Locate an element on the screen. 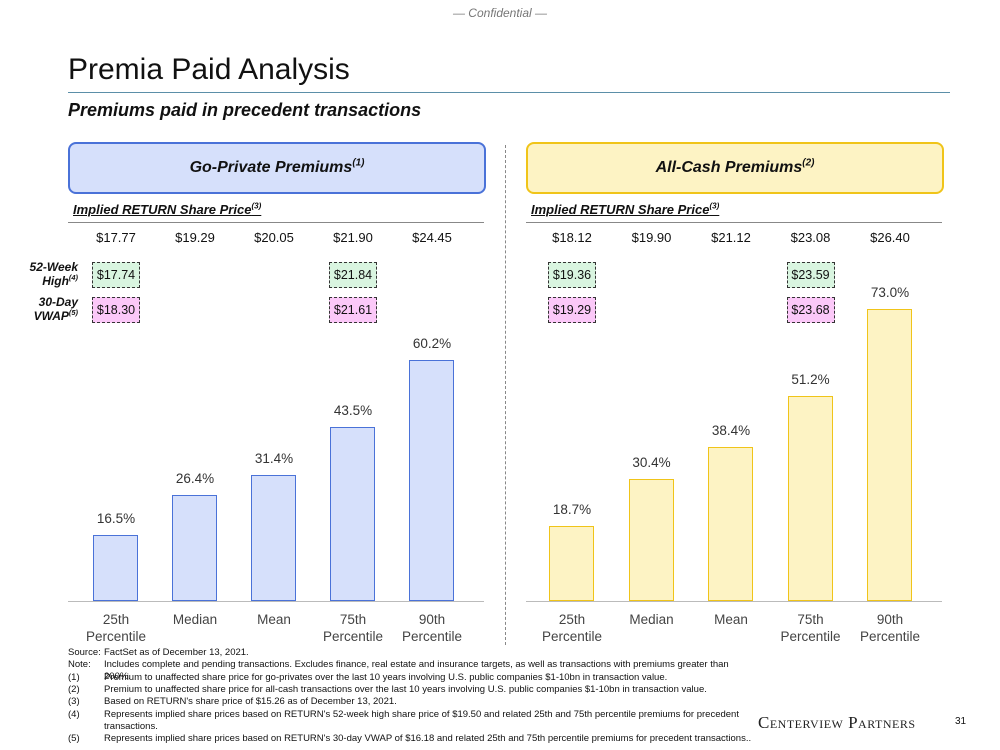 The height and width of the screenshot is (750, 1000). title: Go-Private Premiums is located at coordinates (271, 167).